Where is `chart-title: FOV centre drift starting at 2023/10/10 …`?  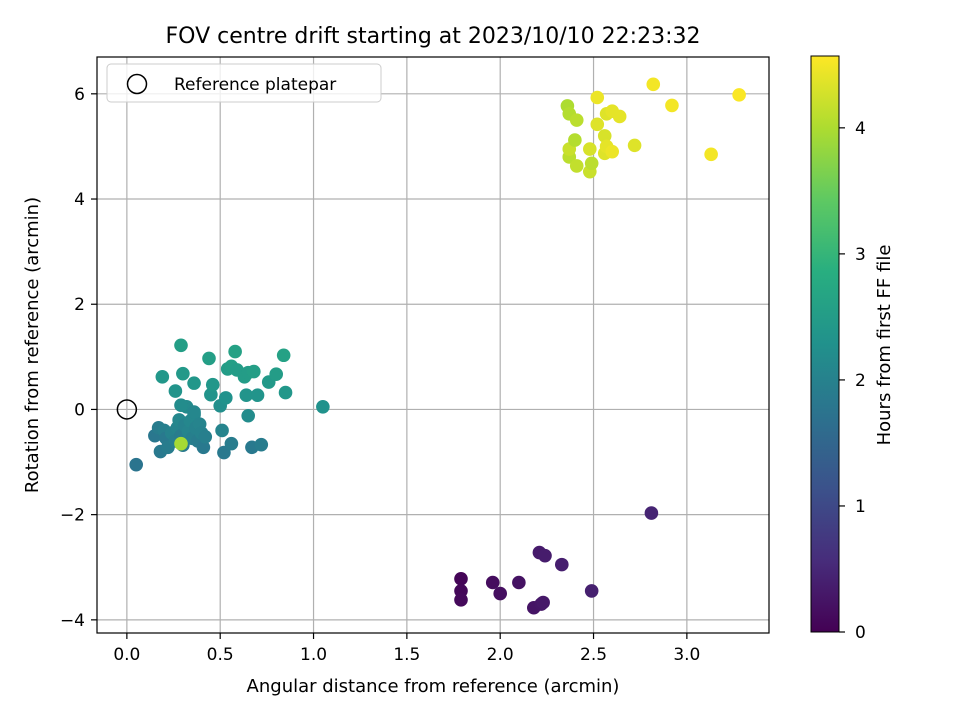 chart-title: FOV centre drift starting at 2023/10/10 … is located at coordinates (433, 36).